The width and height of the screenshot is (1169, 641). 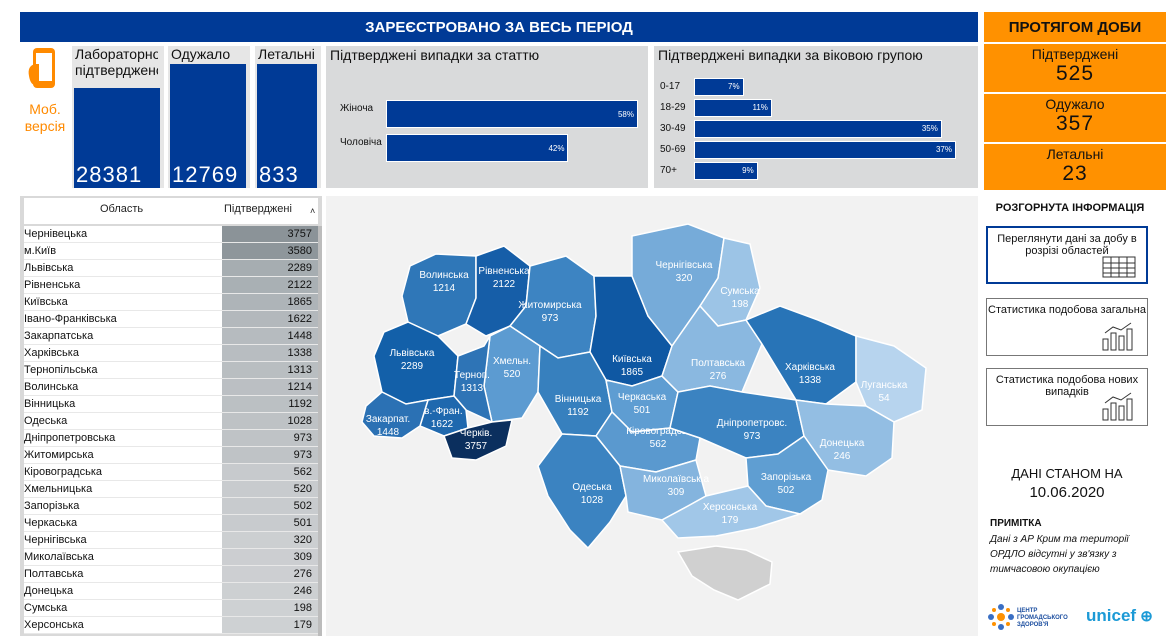 I want to click on phc-logo-text: ЦЕНТР ГРОМАДСЬКОГО ЗДОРОВ'Я, so click(x=1042, y=618).